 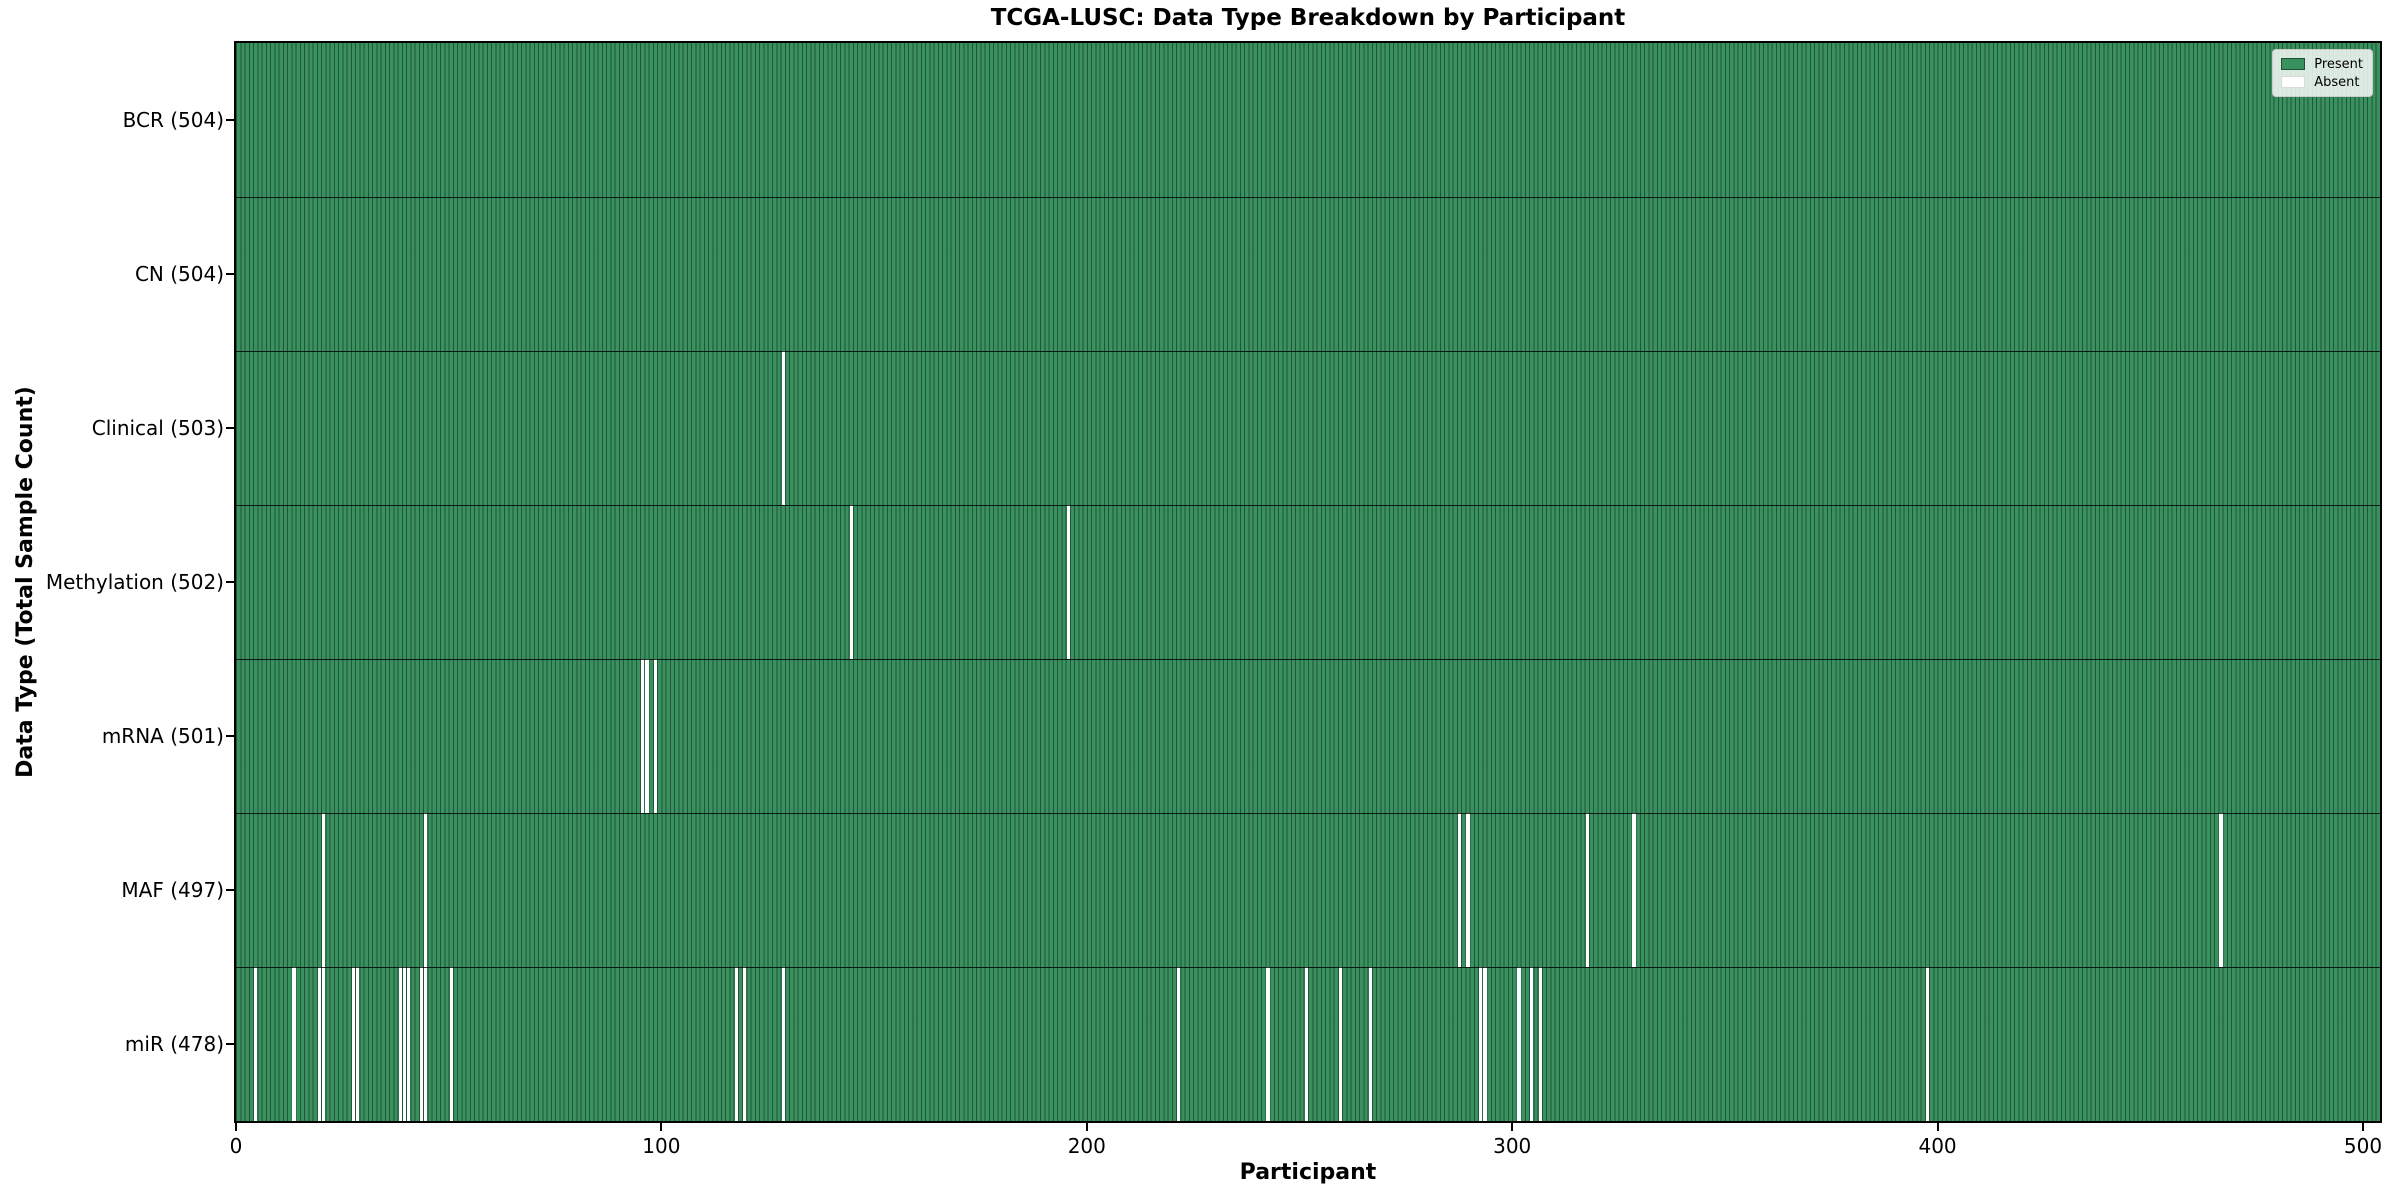 What do you see at coordinates (174, 1044) in the screenshot?
I see `y-tick-label-miR: miR (478)` at bounding box center [174, 1044].